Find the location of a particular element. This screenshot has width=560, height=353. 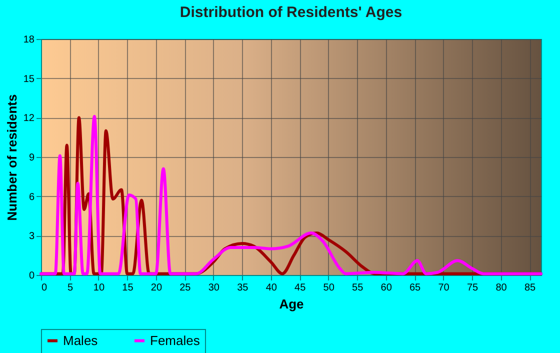

x-tick-label: 15 is located at coordinates (128, 288).